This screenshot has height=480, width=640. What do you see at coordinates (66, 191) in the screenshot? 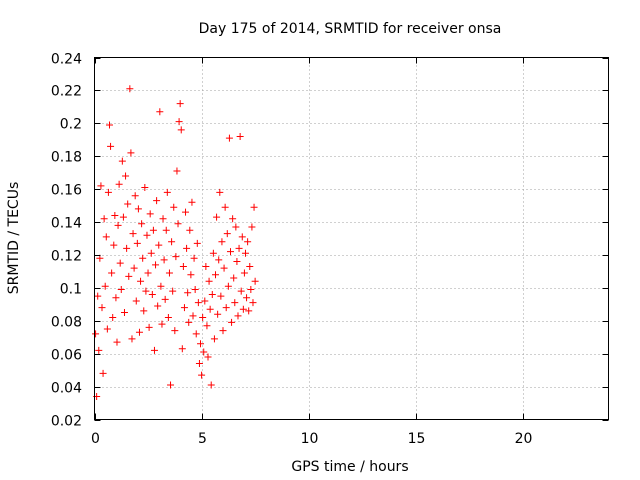
I see `y-tick-label: 0.16` at bounding box center [66, 191].